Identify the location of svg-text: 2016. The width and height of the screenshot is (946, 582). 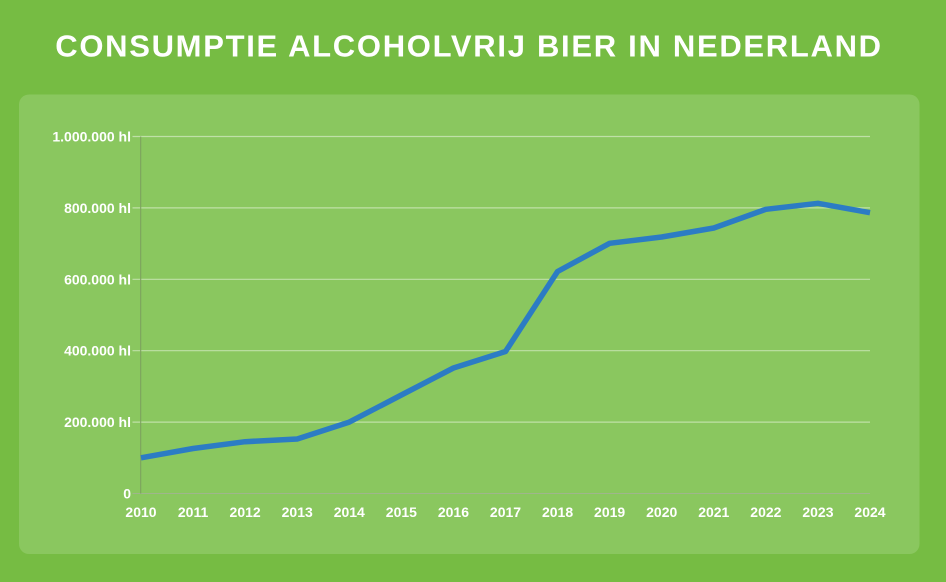
(453, 512).